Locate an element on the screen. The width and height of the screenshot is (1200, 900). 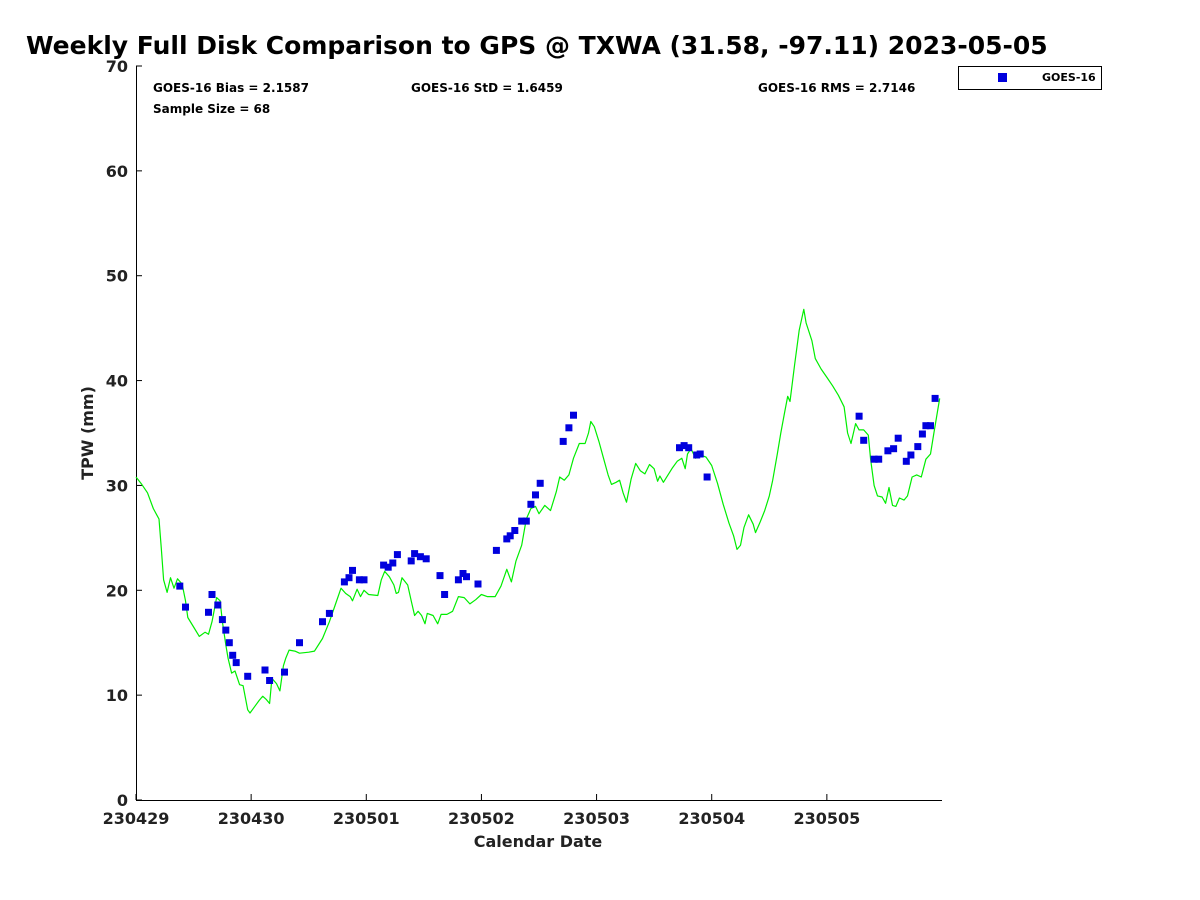
std-stat: GOES-16 StD = 1.6459 is located at coordinates (487, 88).